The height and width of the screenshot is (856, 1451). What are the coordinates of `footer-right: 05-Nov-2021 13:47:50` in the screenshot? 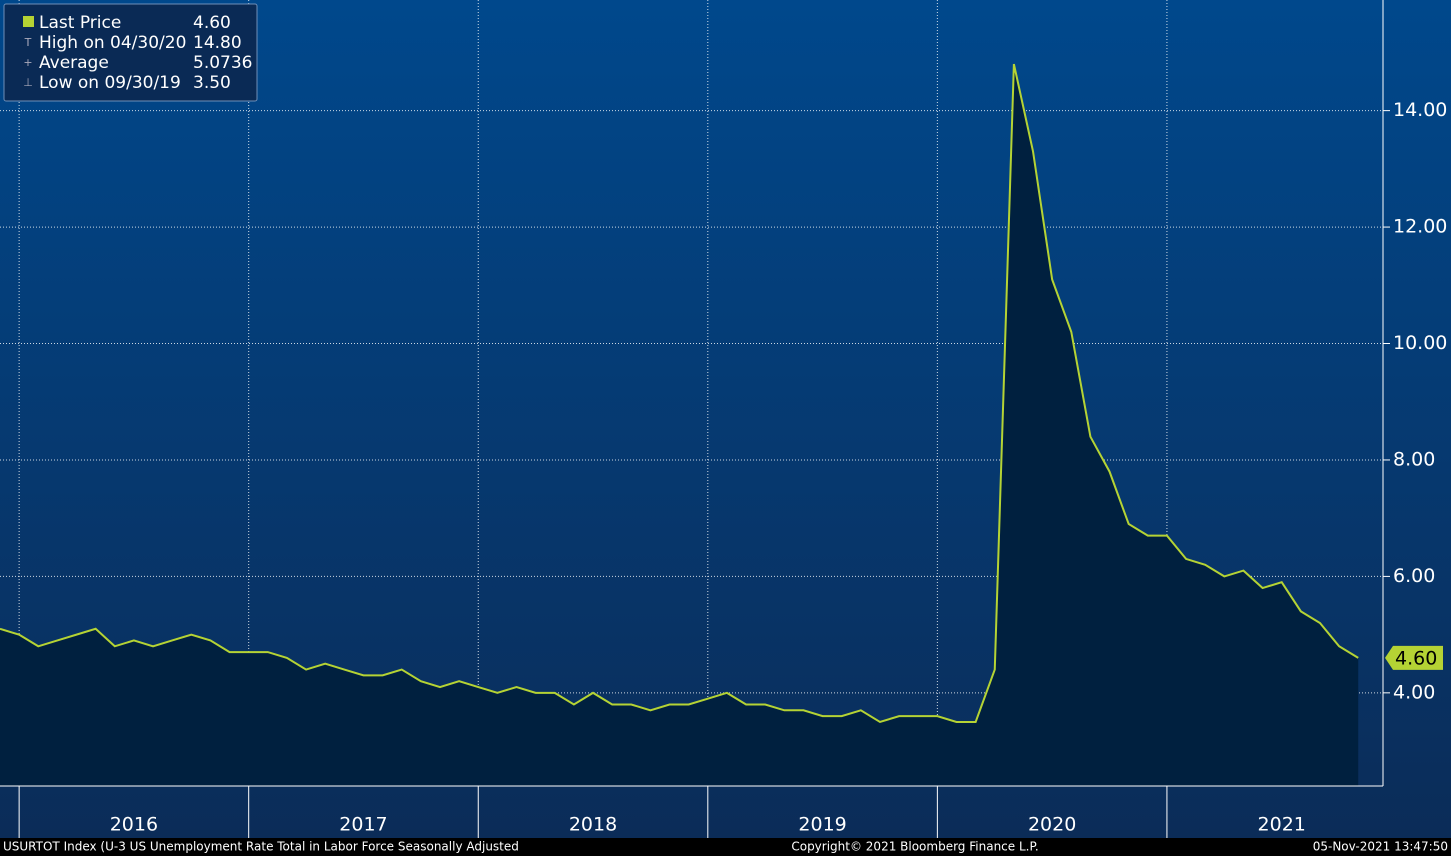 It's located at (1380, 847).